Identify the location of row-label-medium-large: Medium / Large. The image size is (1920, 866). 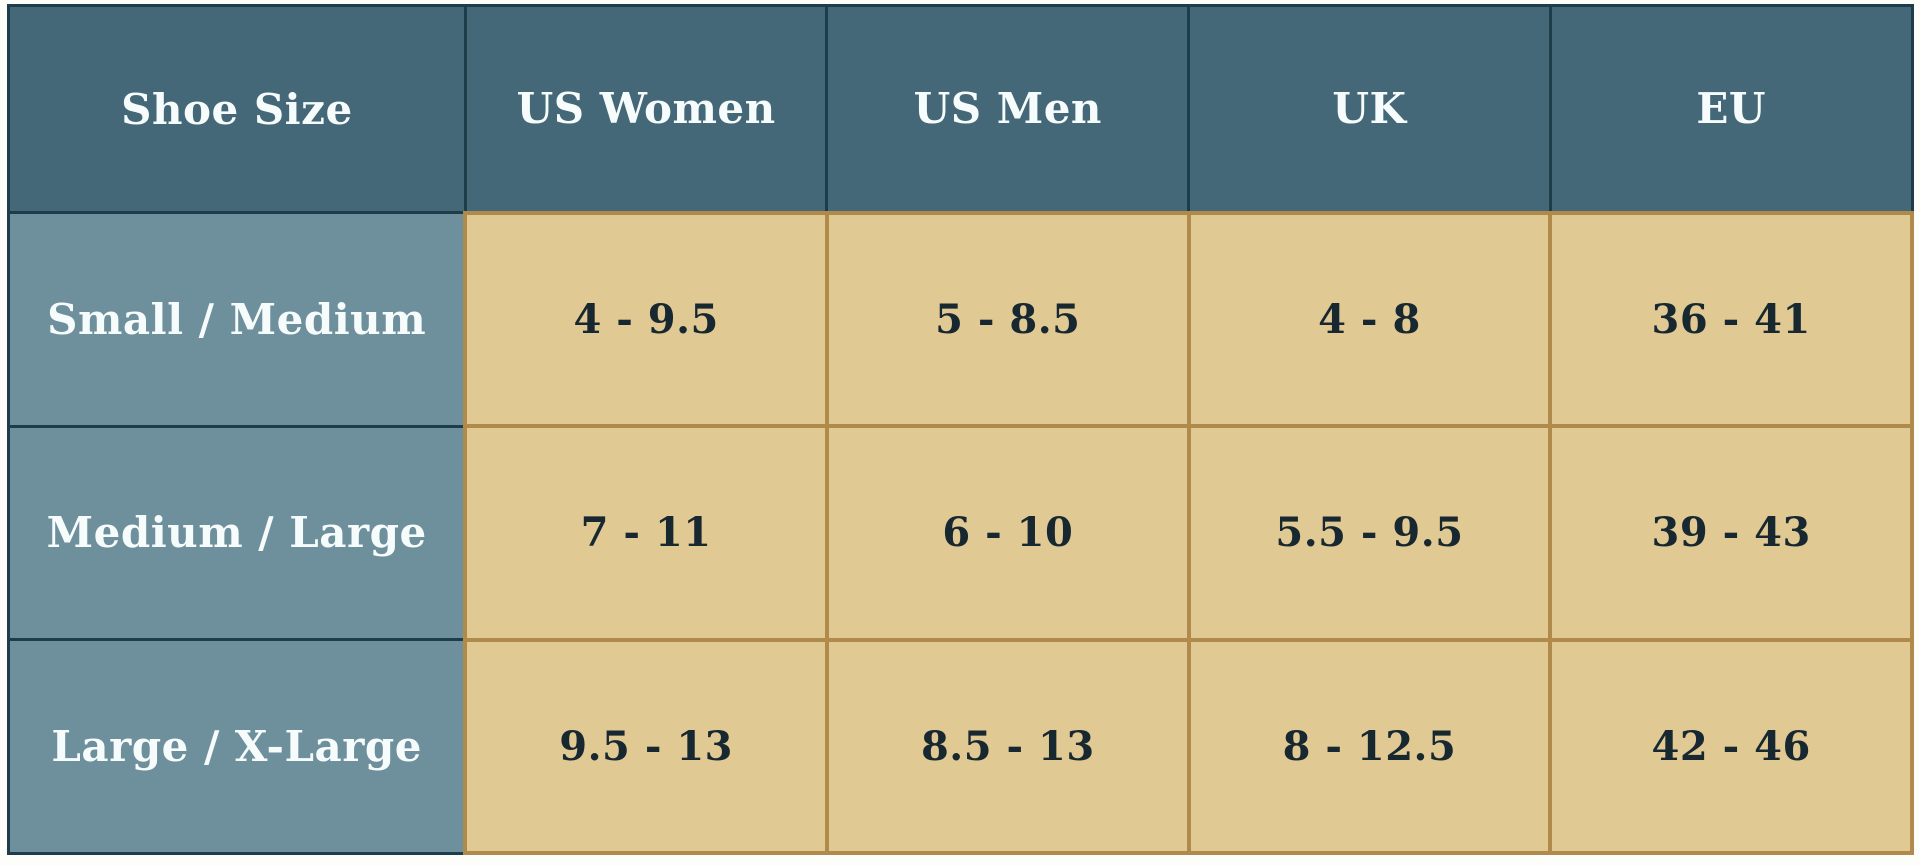
(237, 532).